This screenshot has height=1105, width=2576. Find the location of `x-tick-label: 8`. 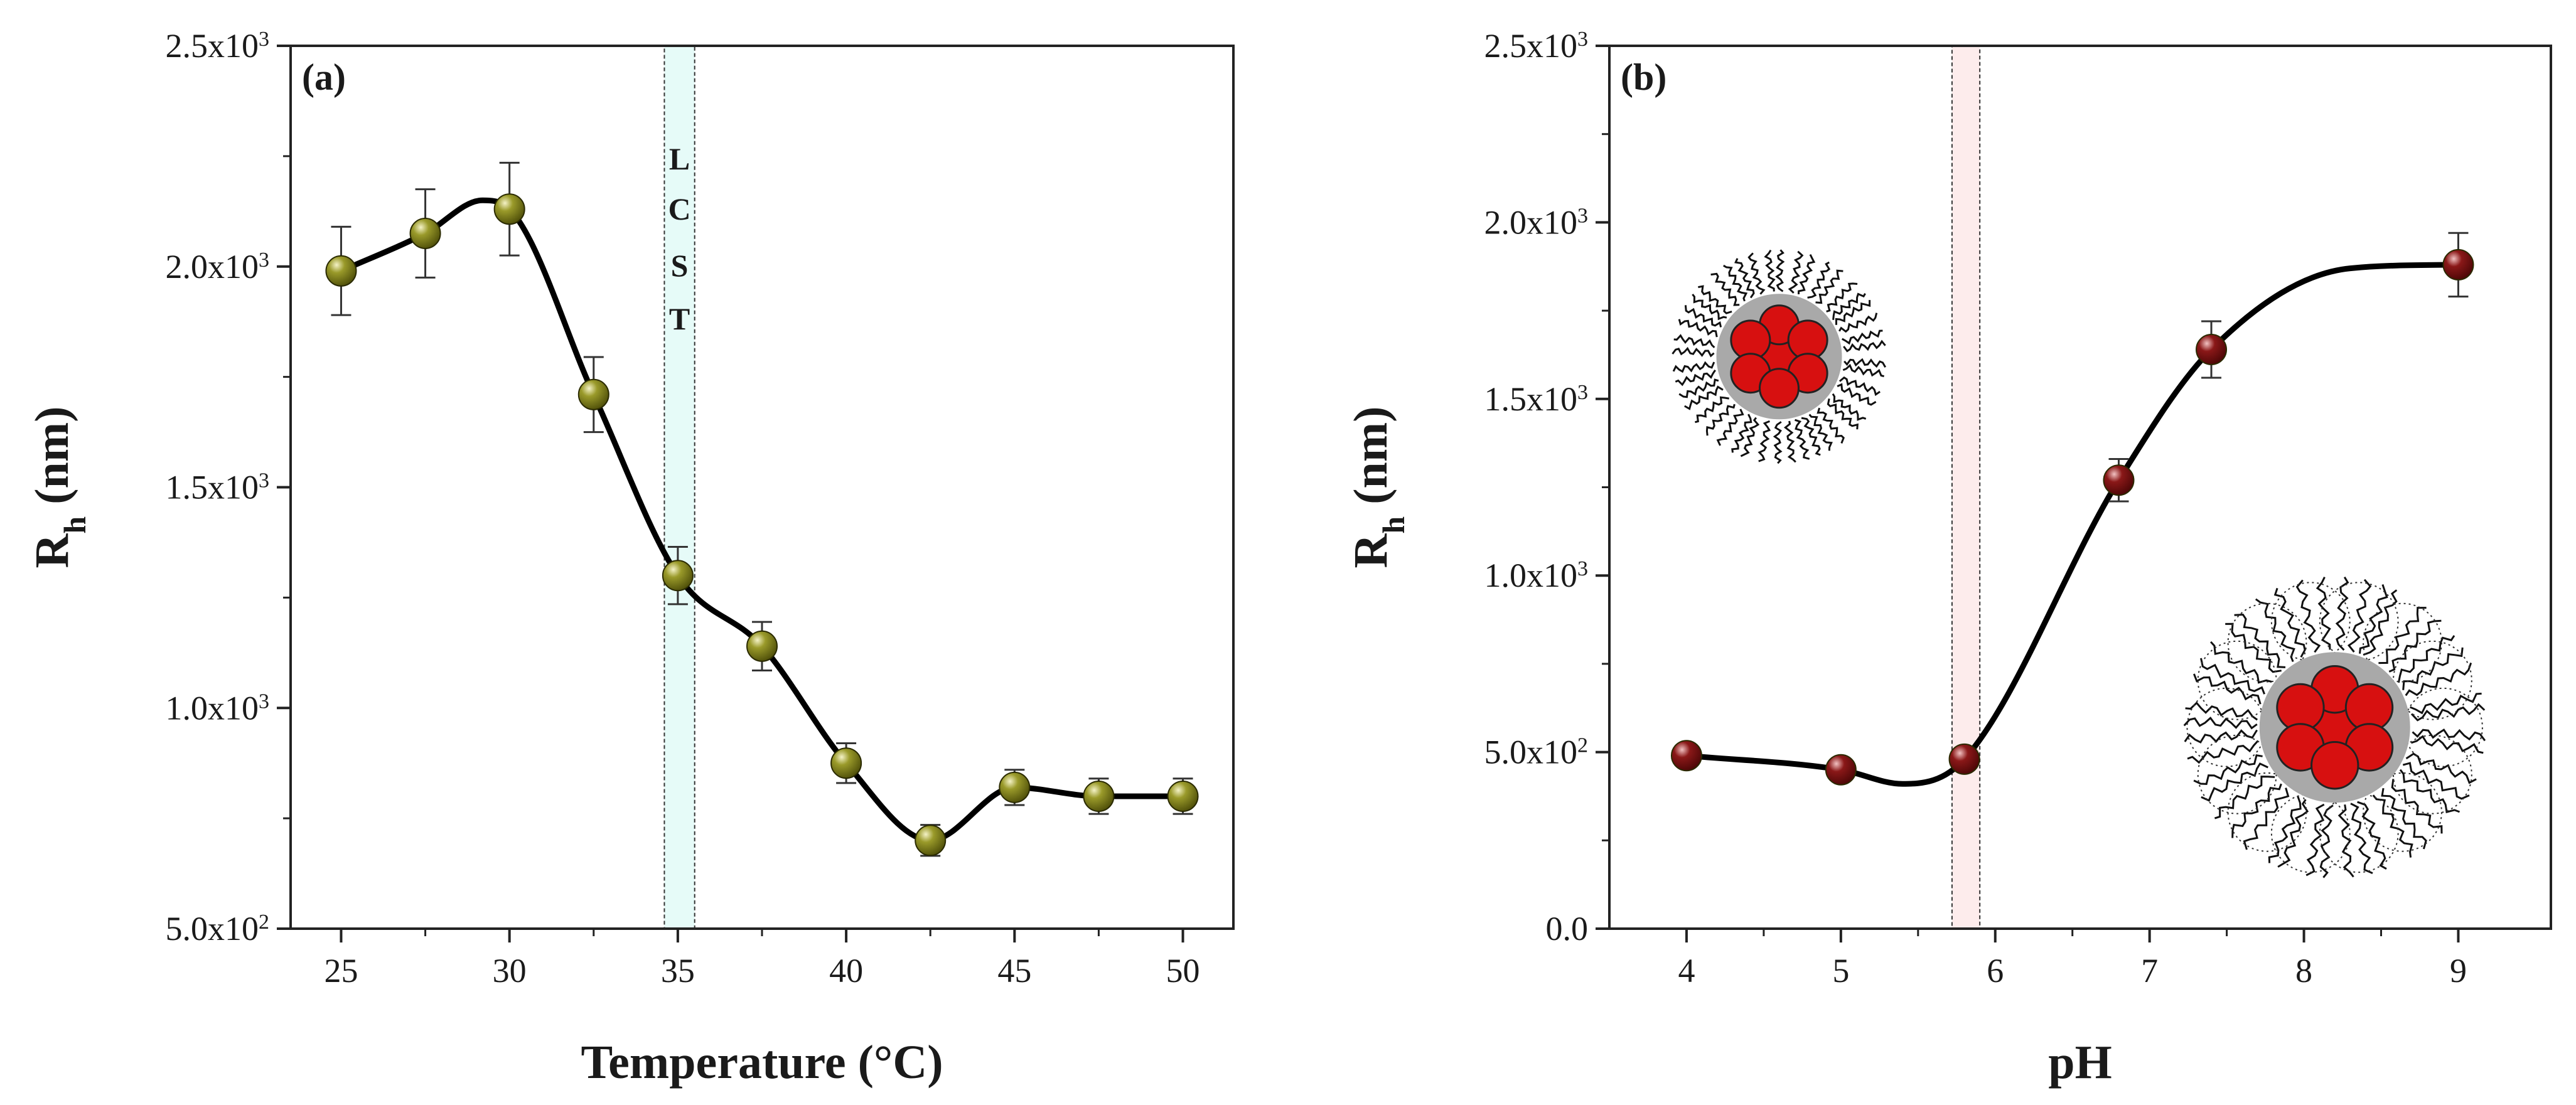

x-tick-label: 8 is located at coordinates (2303, 971).